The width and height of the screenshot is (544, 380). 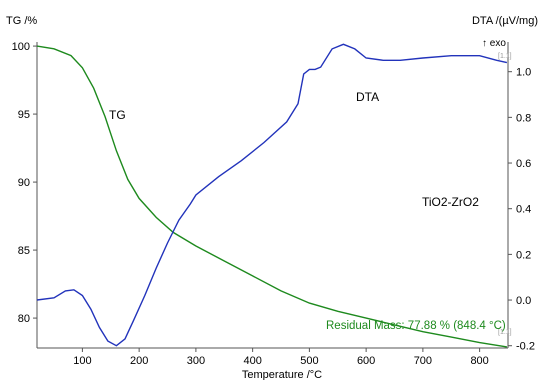 I want to click on x-axis-title: Temperature /°C, so click(x=282, y=374).